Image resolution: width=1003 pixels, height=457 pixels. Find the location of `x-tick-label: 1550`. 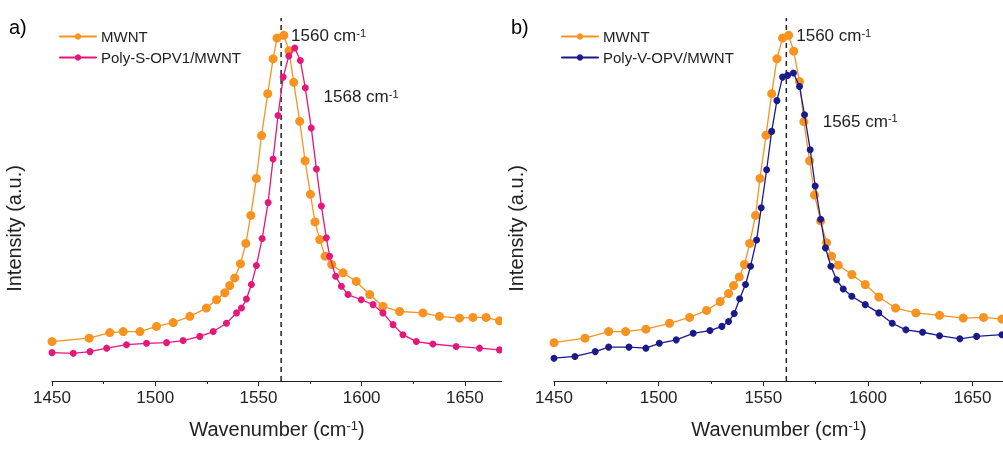

x-tick-label: 1550 is located at coordinates (762, 397).